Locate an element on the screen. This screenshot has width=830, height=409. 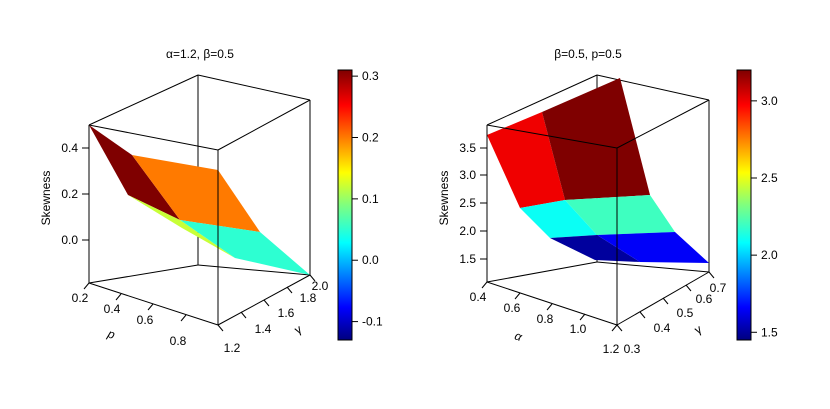
gamma-tick-label: 1.2 is located at coordinates (232, 348).